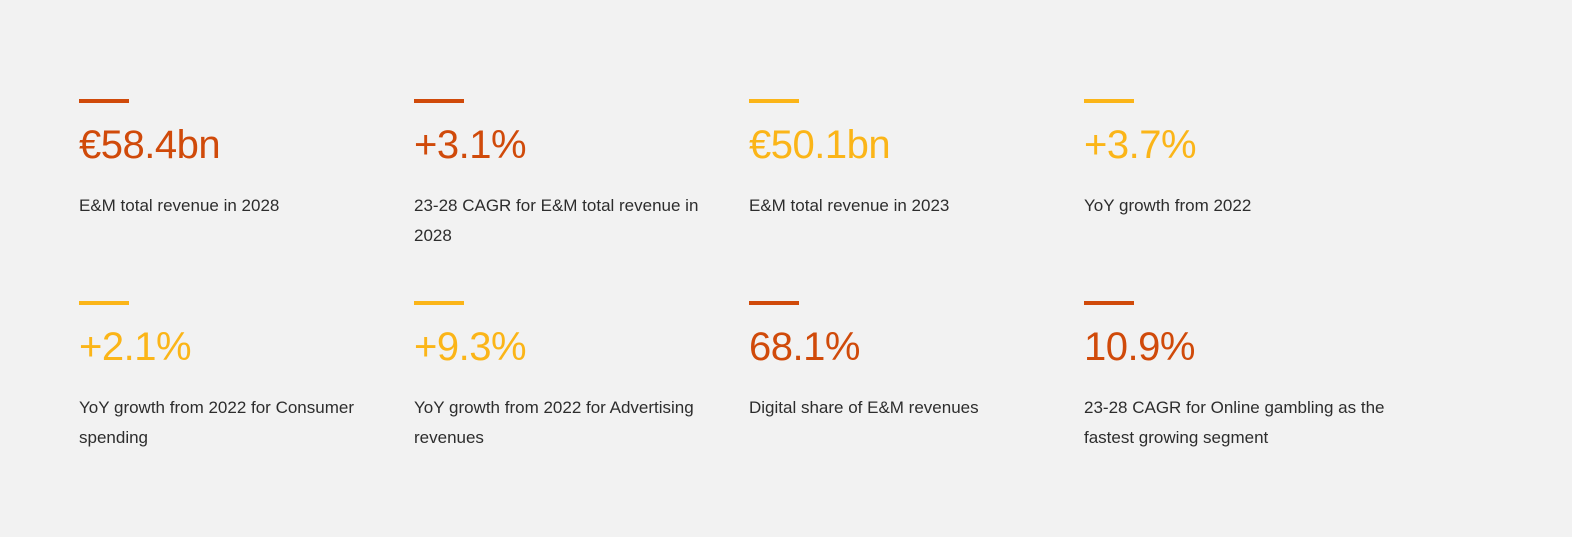 This screenshot has width=1572, height=537. I want to click on stat-description: E&M total revenue in 2023, so click(849, 205).